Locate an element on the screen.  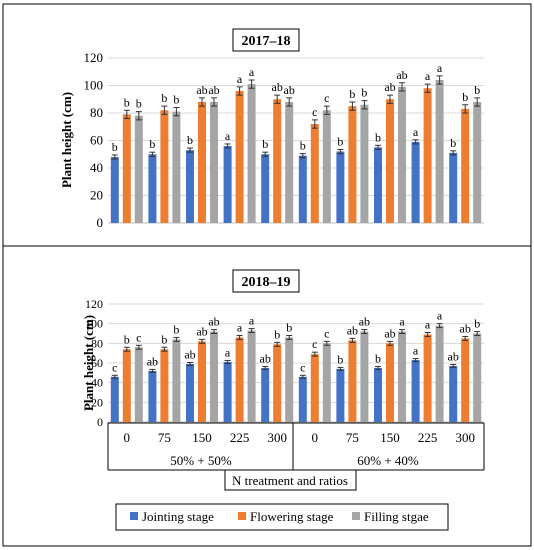
y-tick-label: 40 is located at coordinates (96, 167).